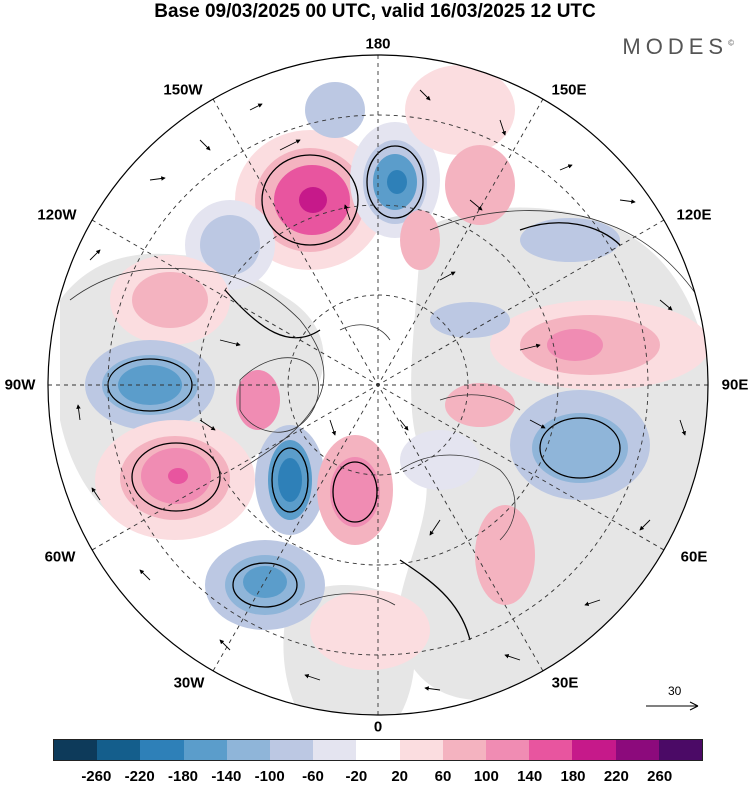  Describe the element at coordinates (616, 776) in the screenshot. I see `colorbar-tick-label: 220` at that location.